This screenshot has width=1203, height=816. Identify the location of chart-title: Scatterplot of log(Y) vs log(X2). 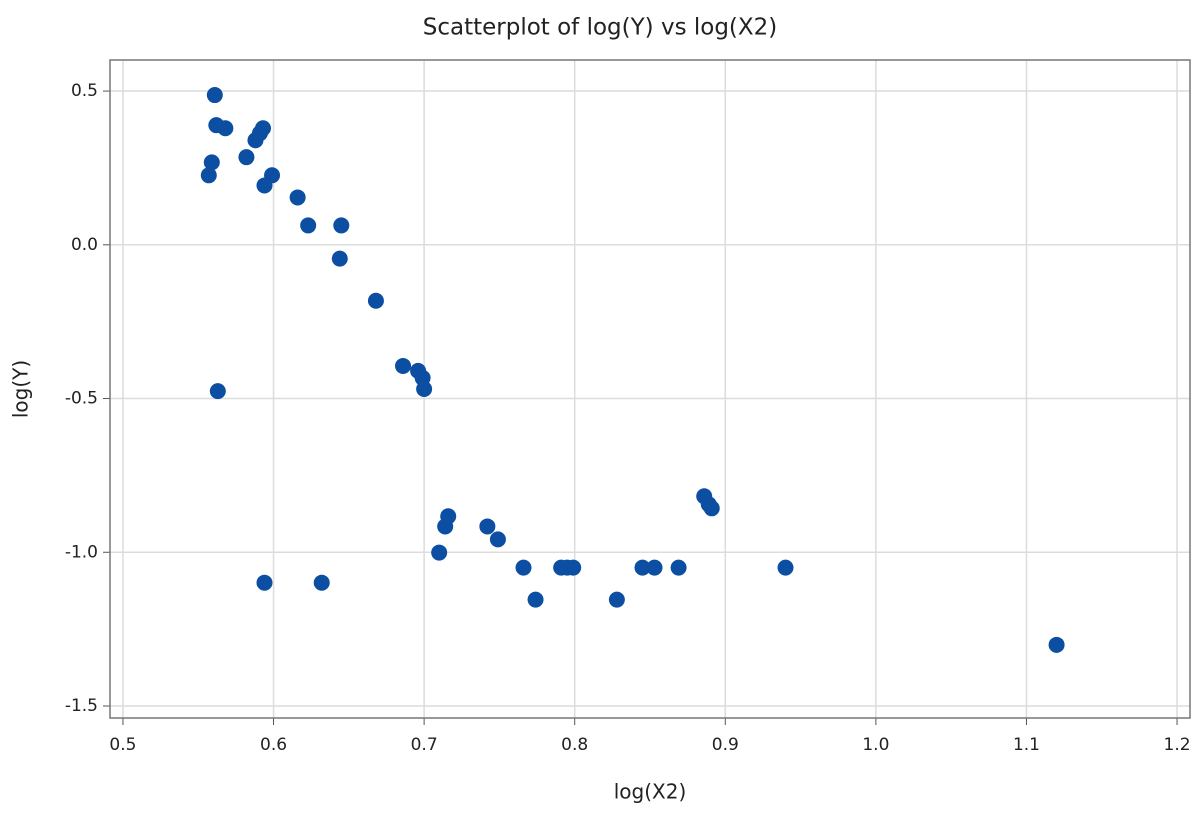
(600, 28).